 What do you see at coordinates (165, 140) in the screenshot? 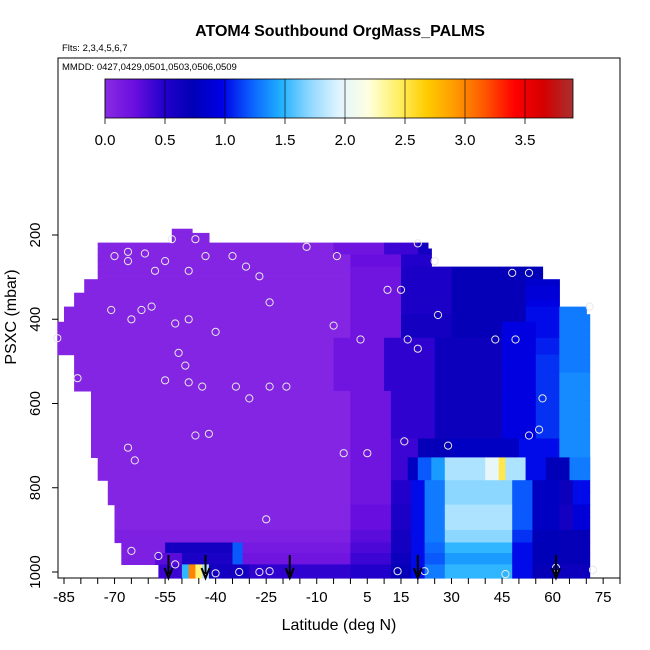
I see `colorbar-tick-label: 0.5` at bounding box center [165, 140].